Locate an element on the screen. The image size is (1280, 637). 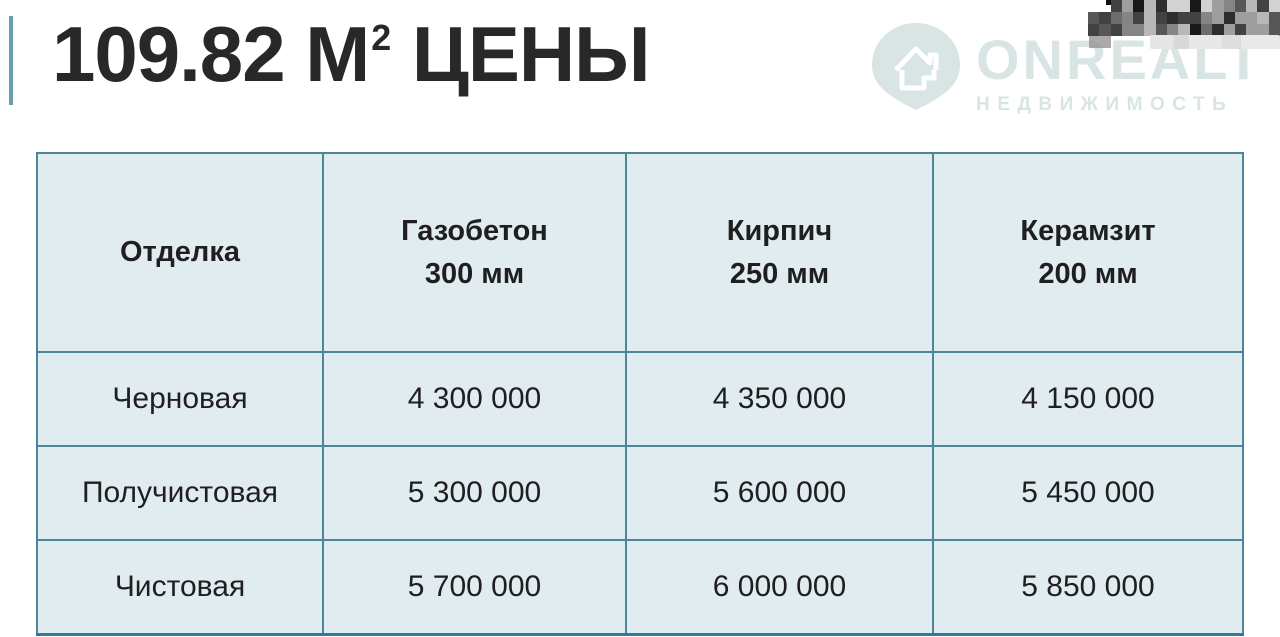
column-thickness: 200 мм is located at coordinates (1088, 273).